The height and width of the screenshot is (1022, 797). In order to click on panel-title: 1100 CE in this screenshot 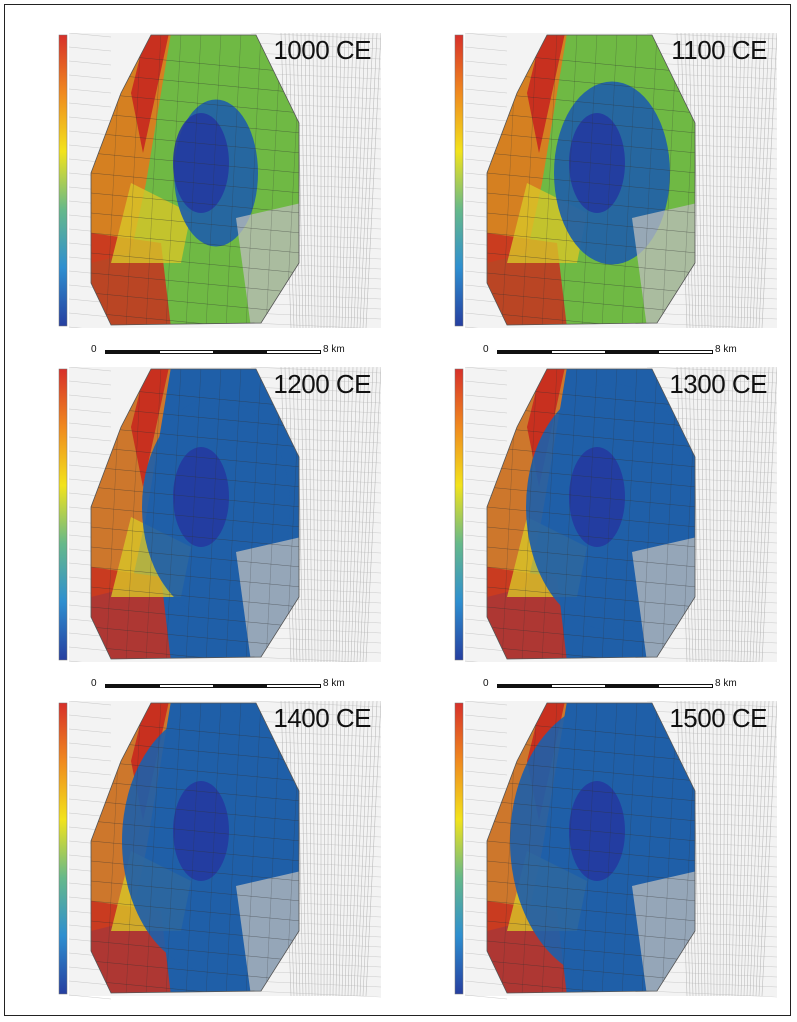, I will do `click(719, 50)`.